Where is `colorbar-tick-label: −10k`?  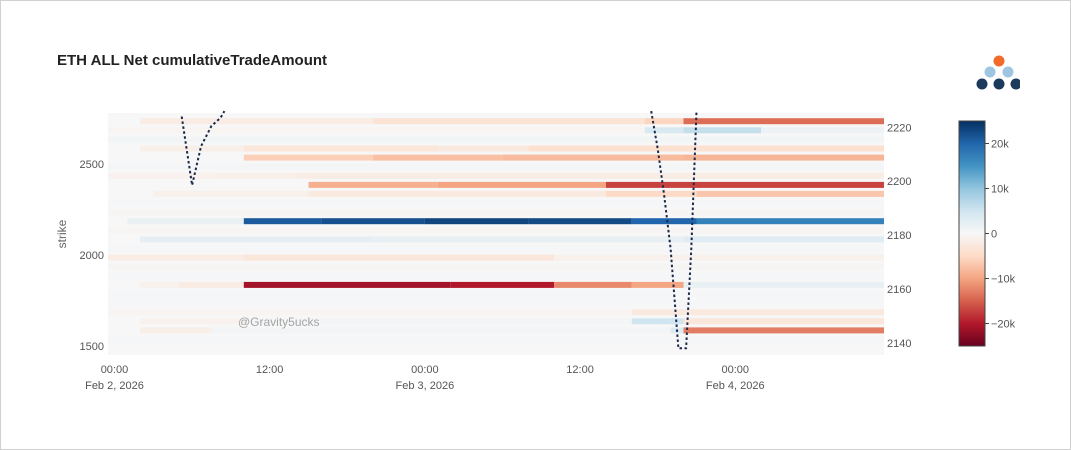
colorbar-tick-label: −10k is located at coordinates (1003, 280).